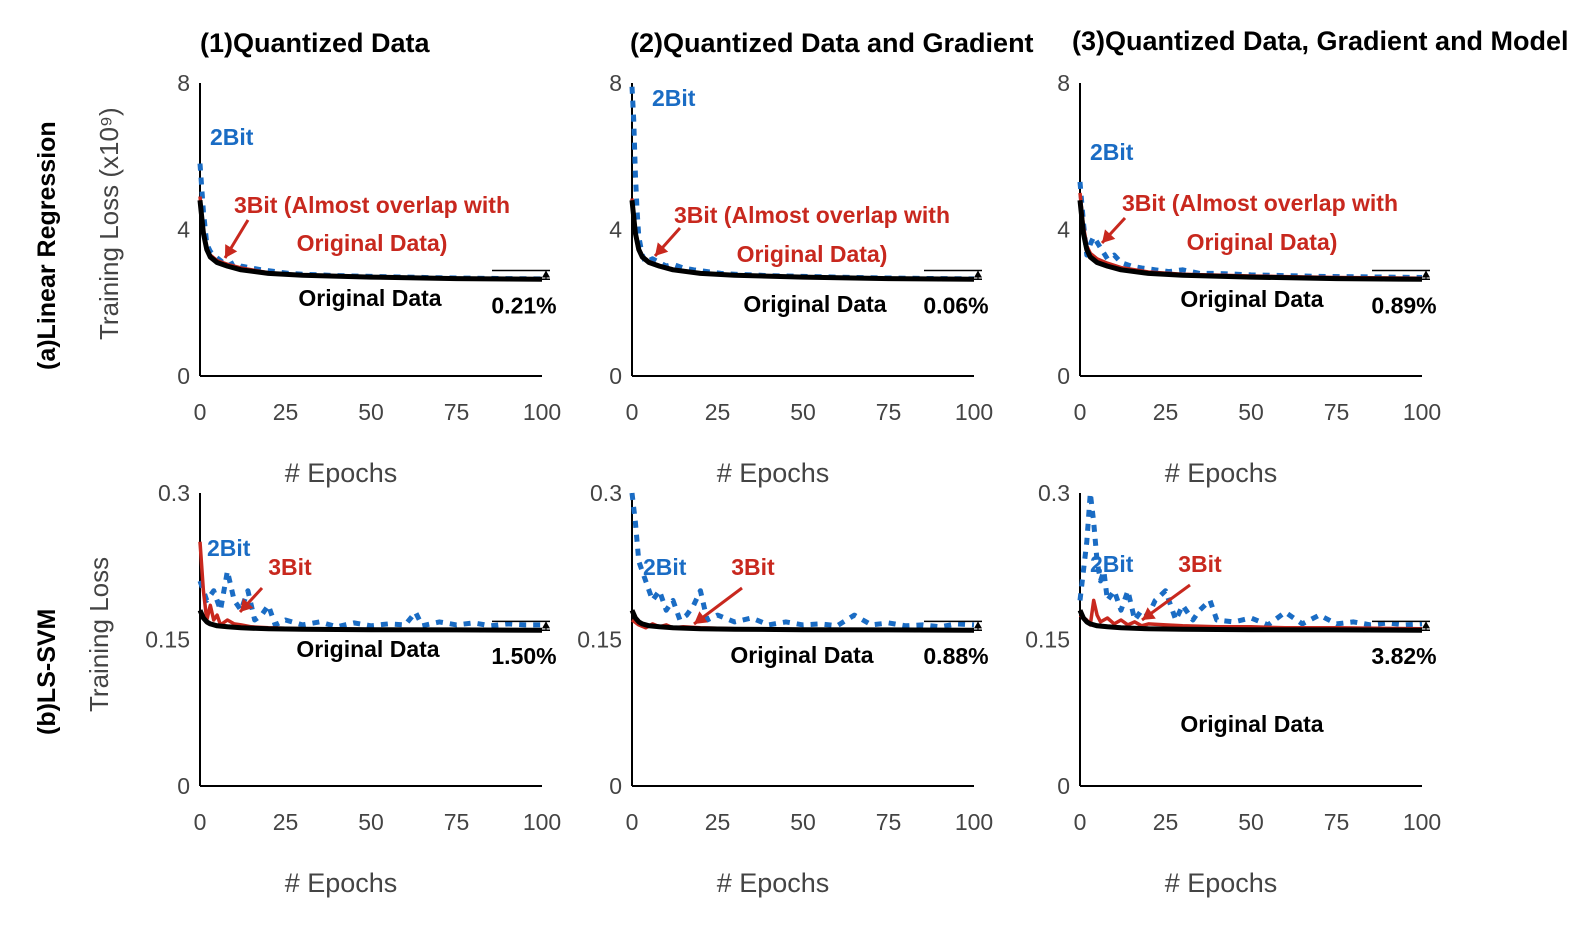 Image resolution: width=1580 pixels, height=942 pixels. Describe the element at coordinates (341, 883) in the screenshot. I see `panel-2-1-x-axis-label: # Epochs` at that location.